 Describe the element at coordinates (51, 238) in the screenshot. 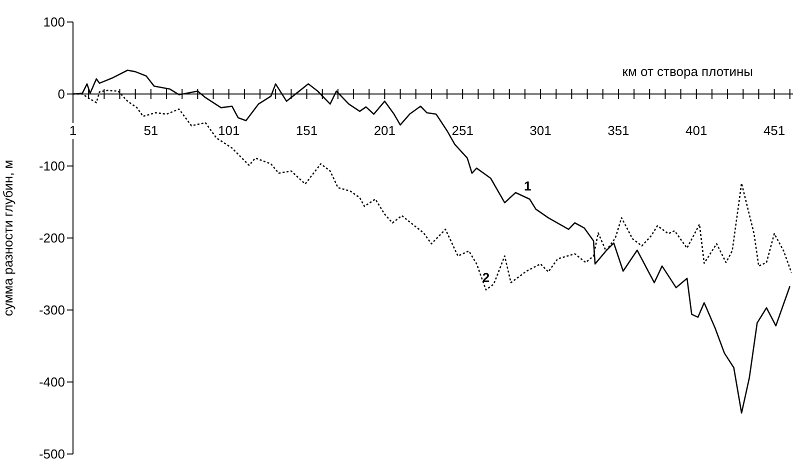

I see `y-tick-label: -200` at that location.